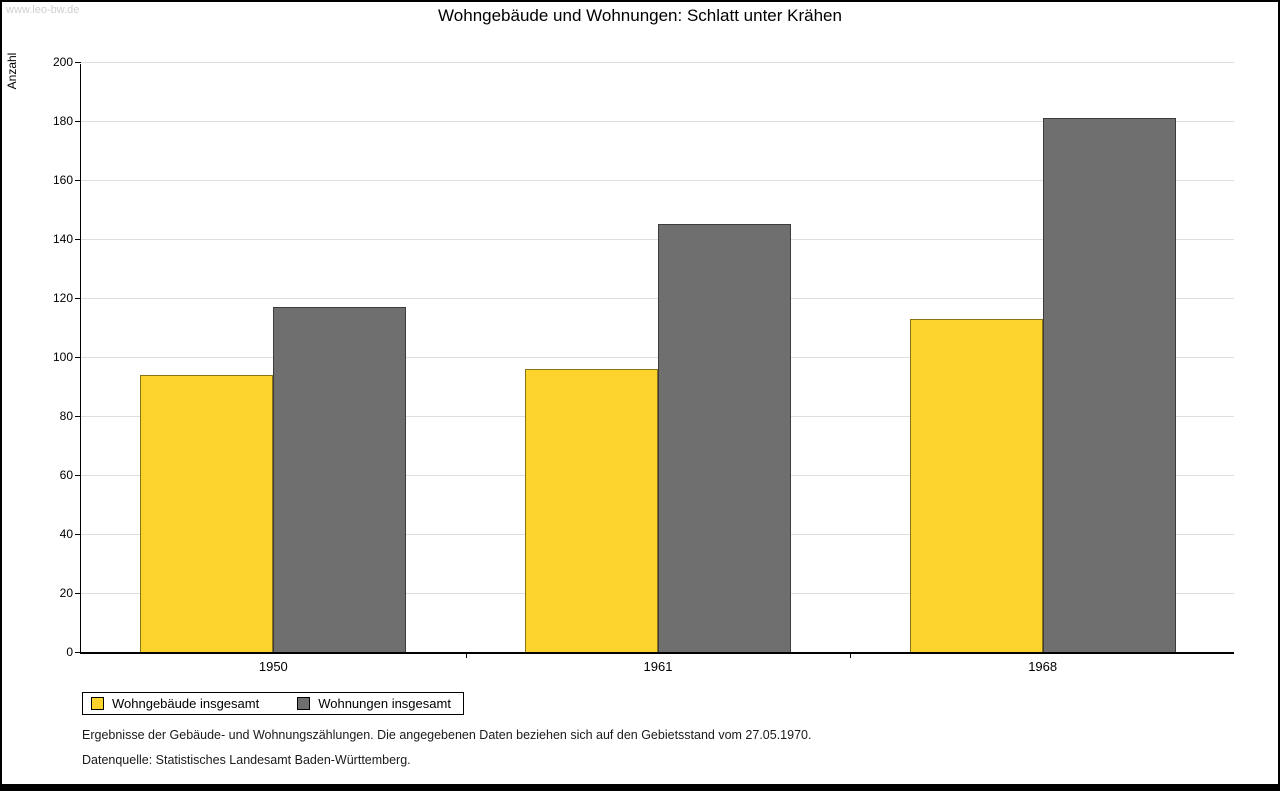  I want to click on bar-1950-wohnungen, so click(340, 479).